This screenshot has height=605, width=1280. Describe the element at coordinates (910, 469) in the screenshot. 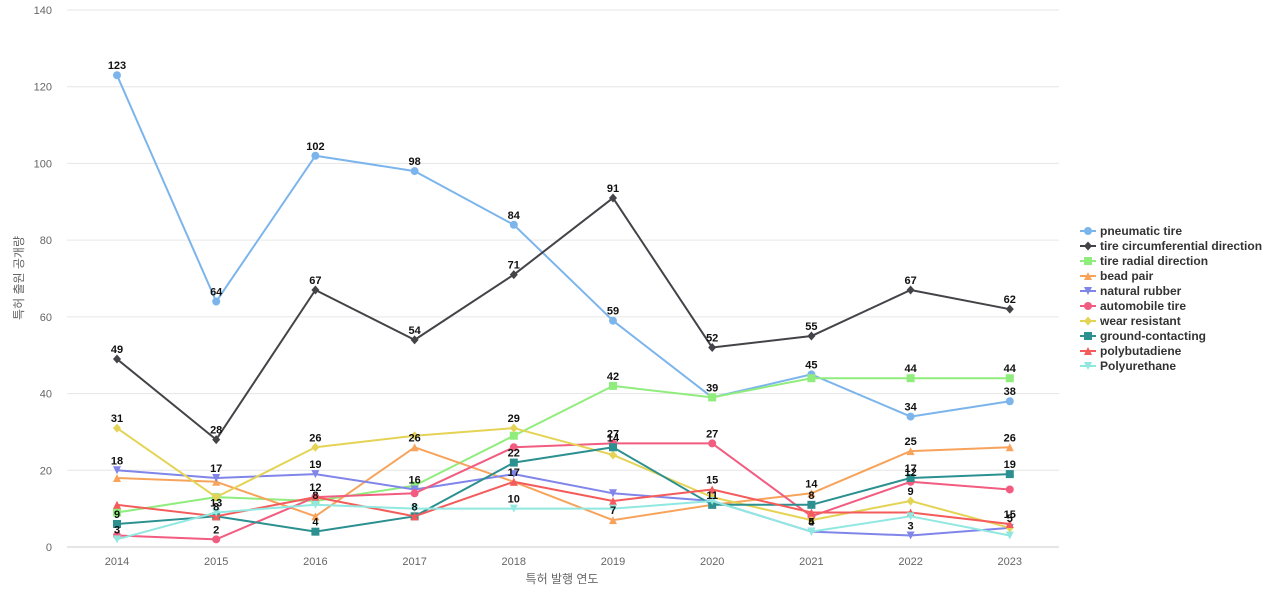

I see `data-label: 17` at that location.